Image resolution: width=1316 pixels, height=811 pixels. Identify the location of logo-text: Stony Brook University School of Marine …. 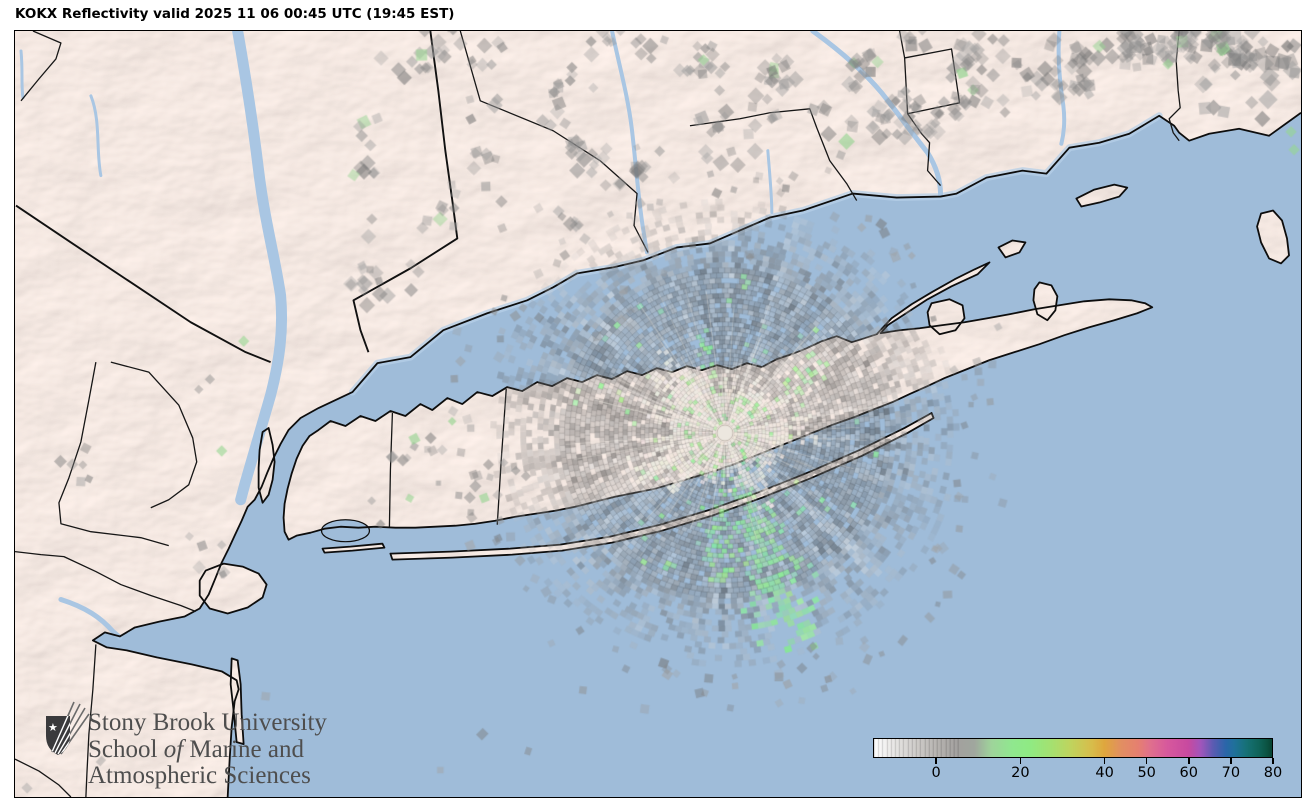
(238, 749).